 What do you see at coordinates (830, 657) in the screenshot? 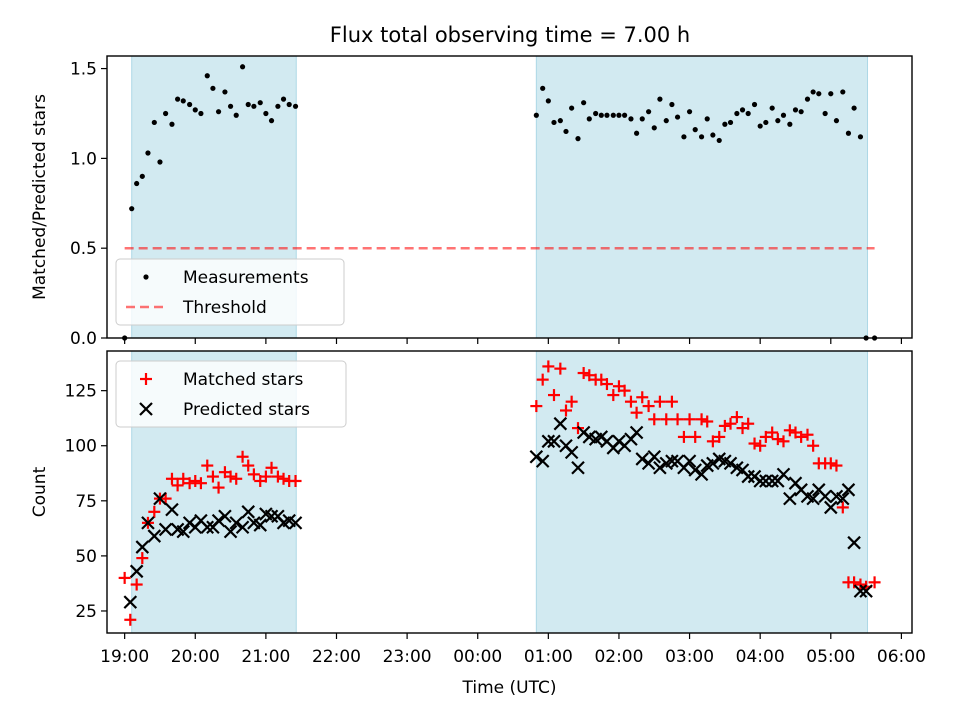
I see `x-tick-label: 05:00` at bounding box center [830, 657].